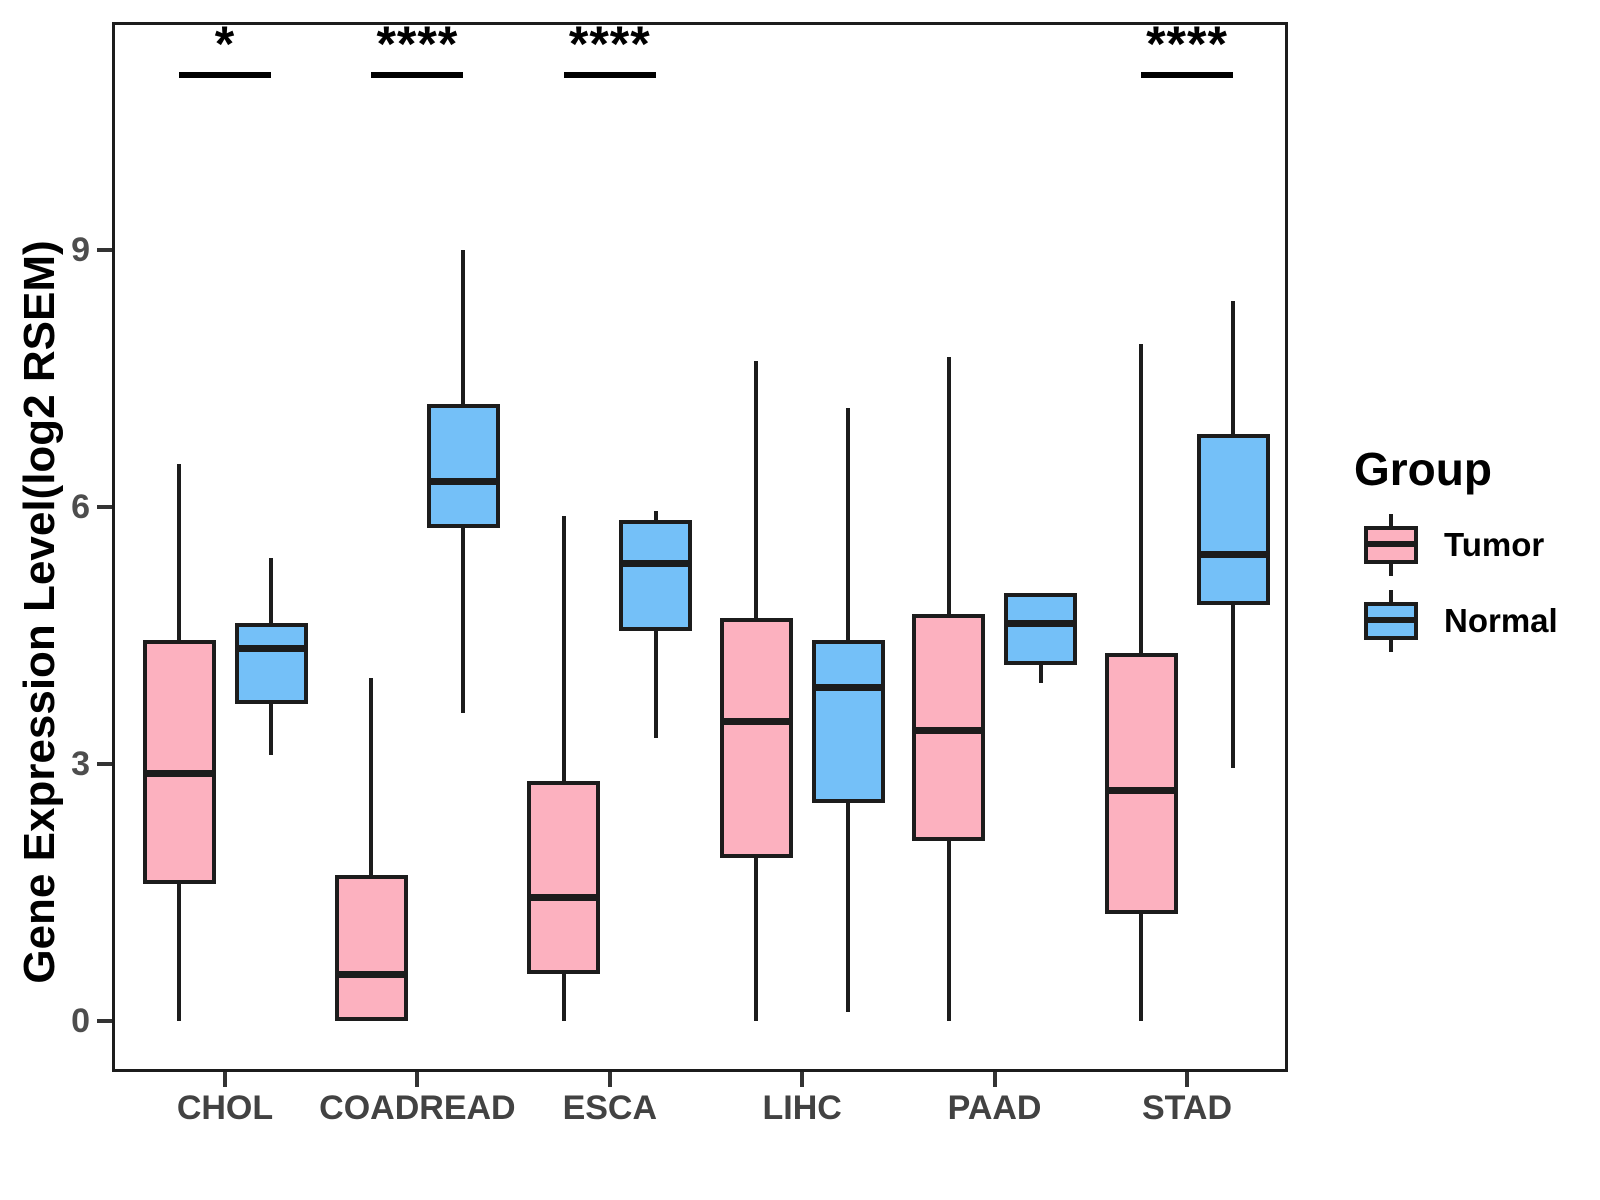 This screenshot has width=1600, height=1200. I want to click on legend-title: Group, so click(1423, 469).